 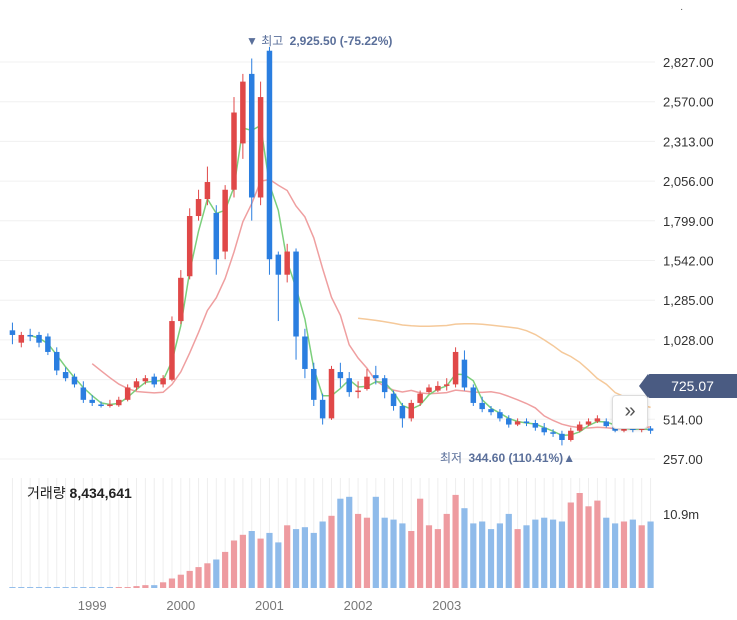 I want to click on x-tick-label: 2002, so click(x=358, y=605).